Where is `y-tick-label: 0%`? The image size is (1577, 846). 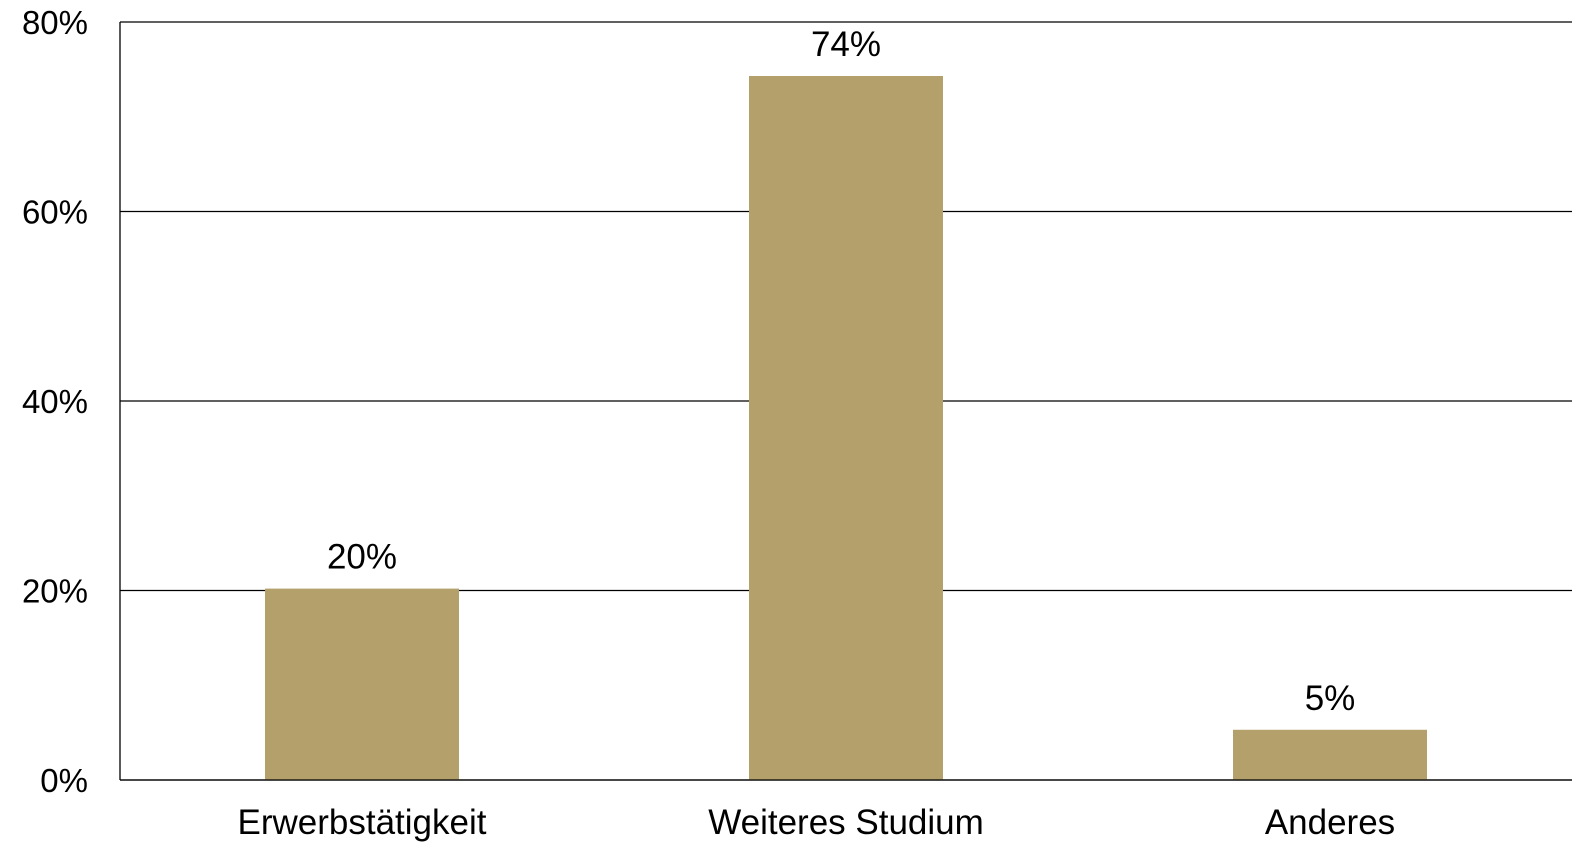 y-tick-label: 0% is located at coordinates (64, 780).